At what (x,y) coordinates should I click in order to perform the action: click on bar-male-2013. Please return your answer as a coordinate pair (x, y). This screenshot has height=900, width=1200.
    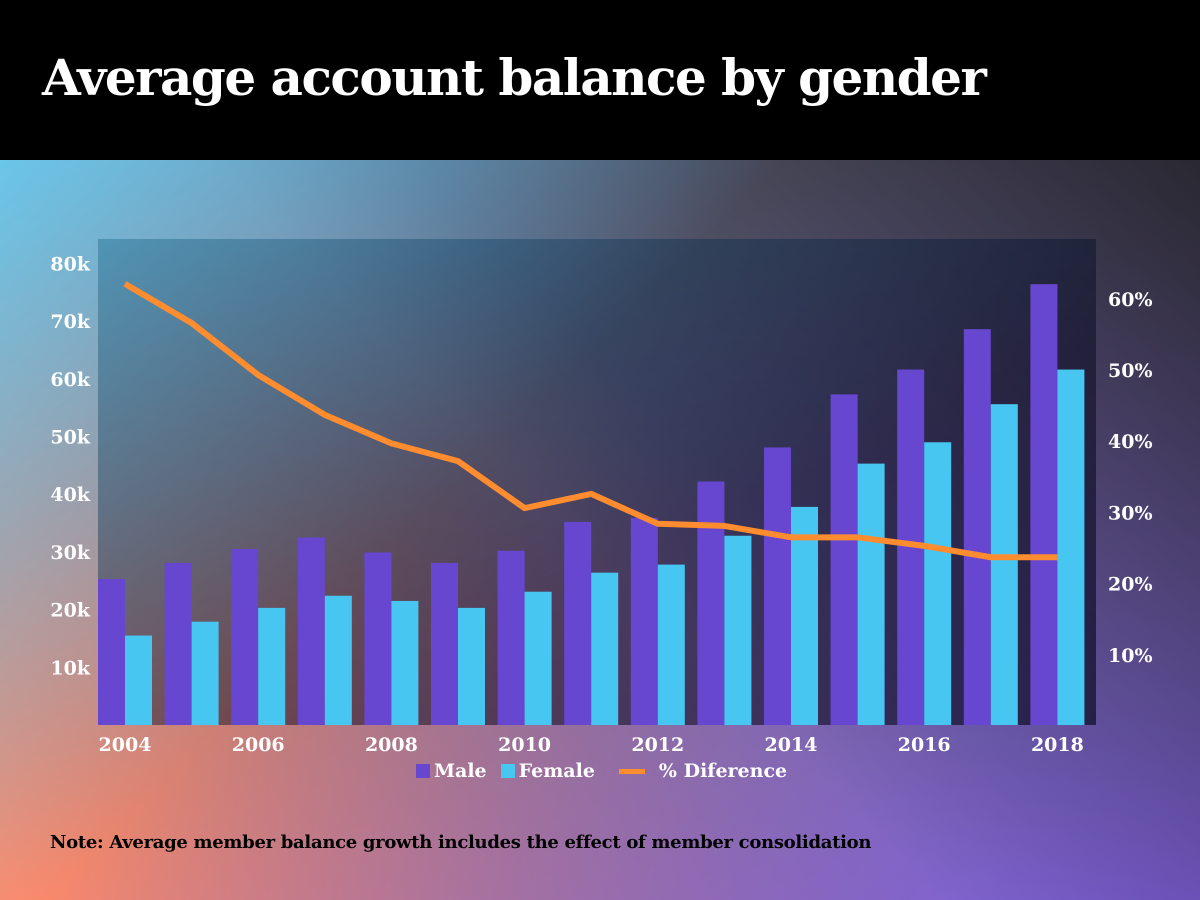
    Looking at the image, I should click on (711, 603).